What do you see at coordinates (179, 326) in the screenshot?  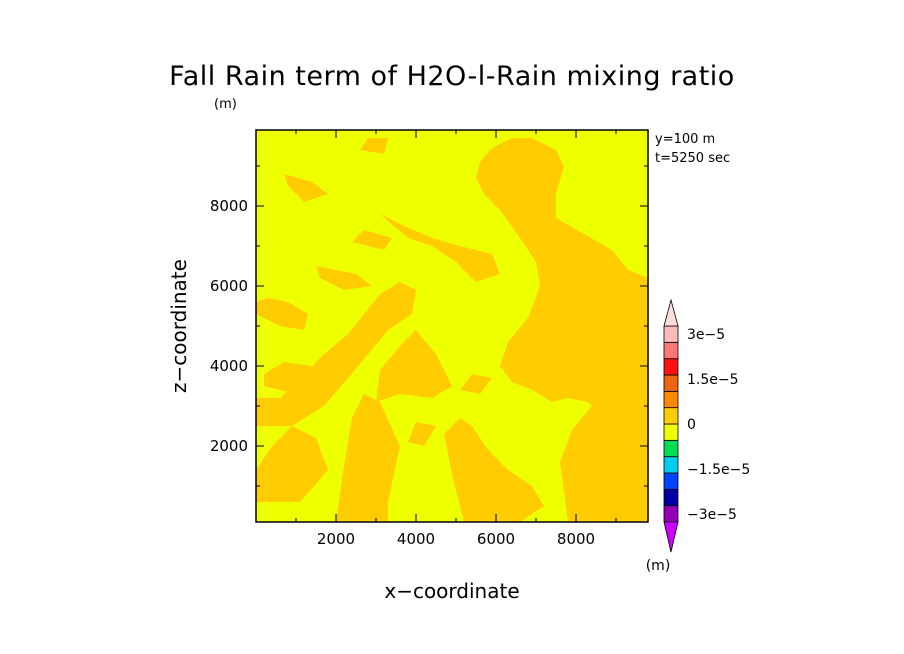 I see `y-axis-label: z−coordinate` at bounding box center [179, 326].